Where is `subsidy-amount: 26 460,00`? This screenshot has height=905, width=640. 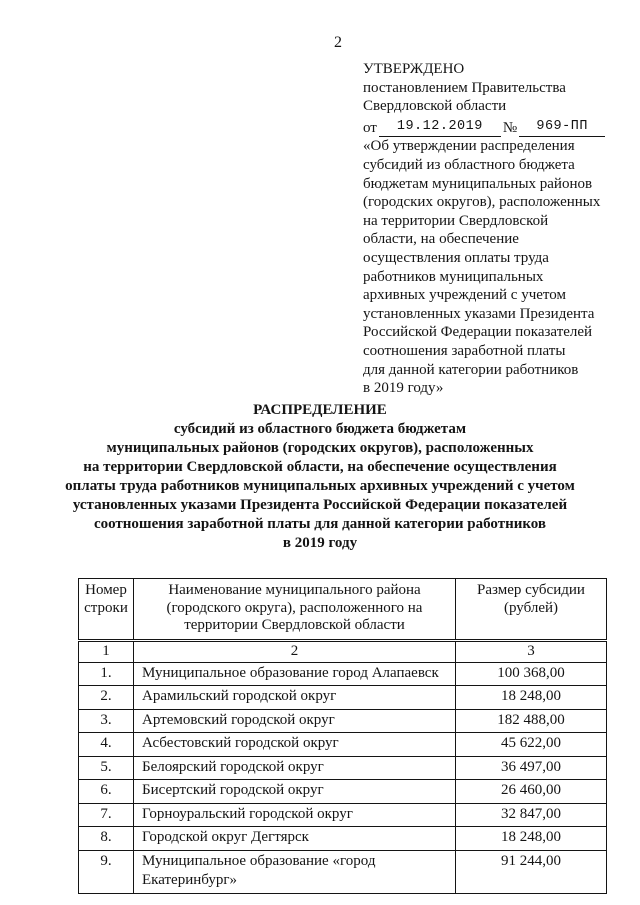
subsidy-amount: 26 460,00 is located at coordinates (531, 791).